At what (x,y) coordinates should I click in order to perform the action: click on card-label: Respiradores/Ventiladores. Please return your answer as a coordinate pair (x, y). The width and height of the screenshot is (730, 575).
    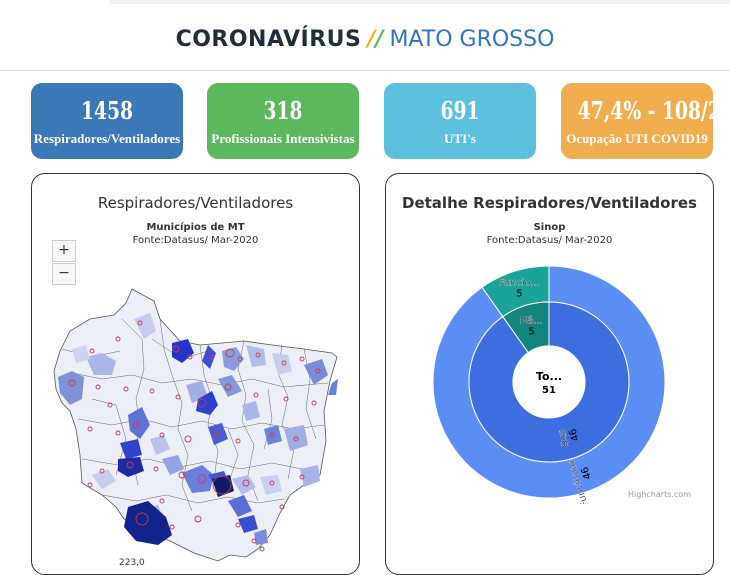
    Looking at the image, I should click on (107, 138).